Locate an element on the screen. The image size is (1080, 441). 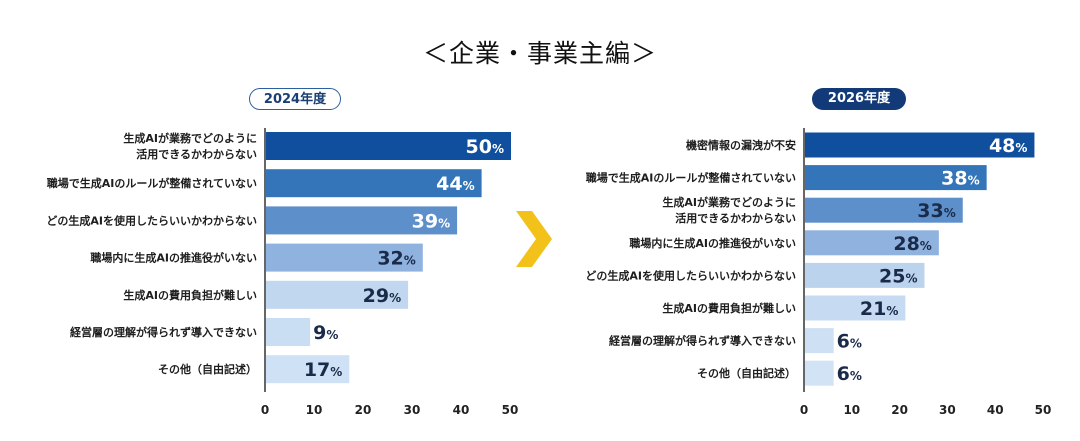
year-badge-2026: 2026年度 is located at coordinates (859, 99).